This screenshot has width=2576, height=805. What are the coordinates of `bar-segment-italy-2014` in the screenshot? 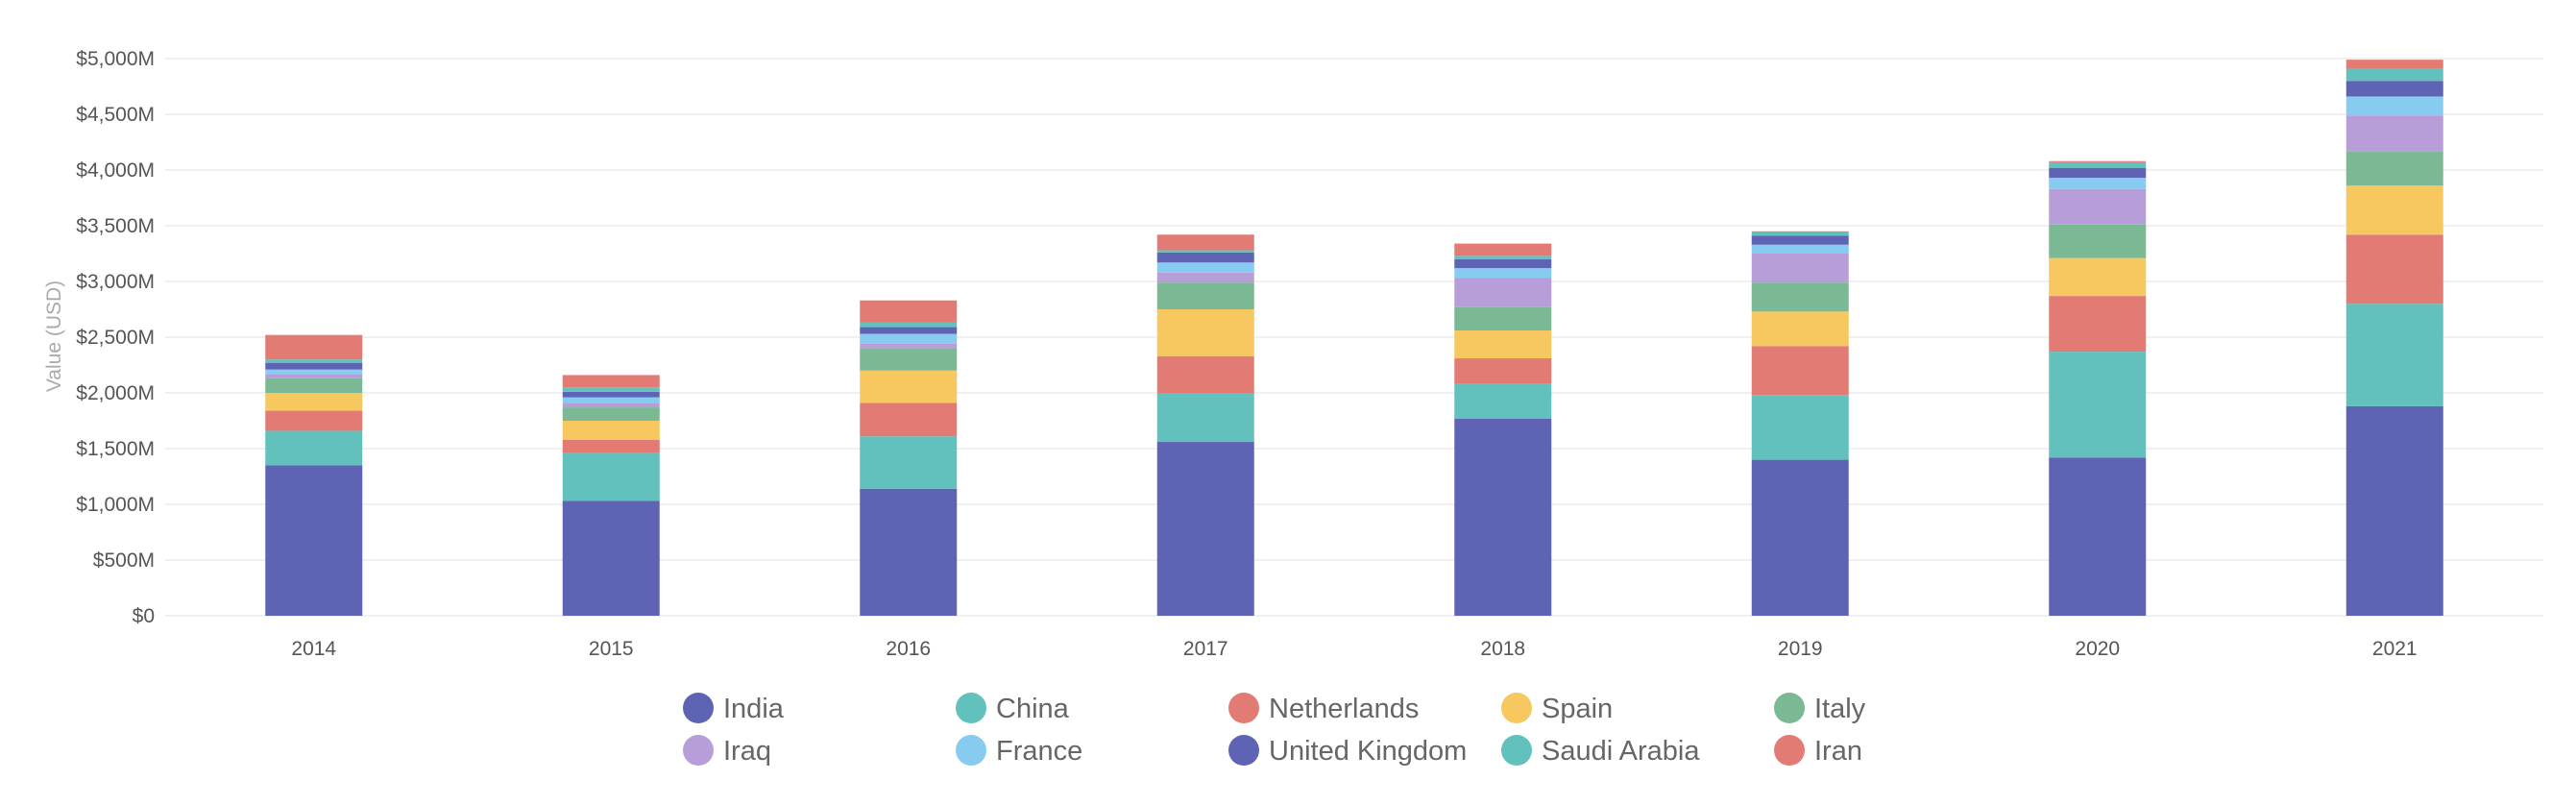 It's located at (314, 385).